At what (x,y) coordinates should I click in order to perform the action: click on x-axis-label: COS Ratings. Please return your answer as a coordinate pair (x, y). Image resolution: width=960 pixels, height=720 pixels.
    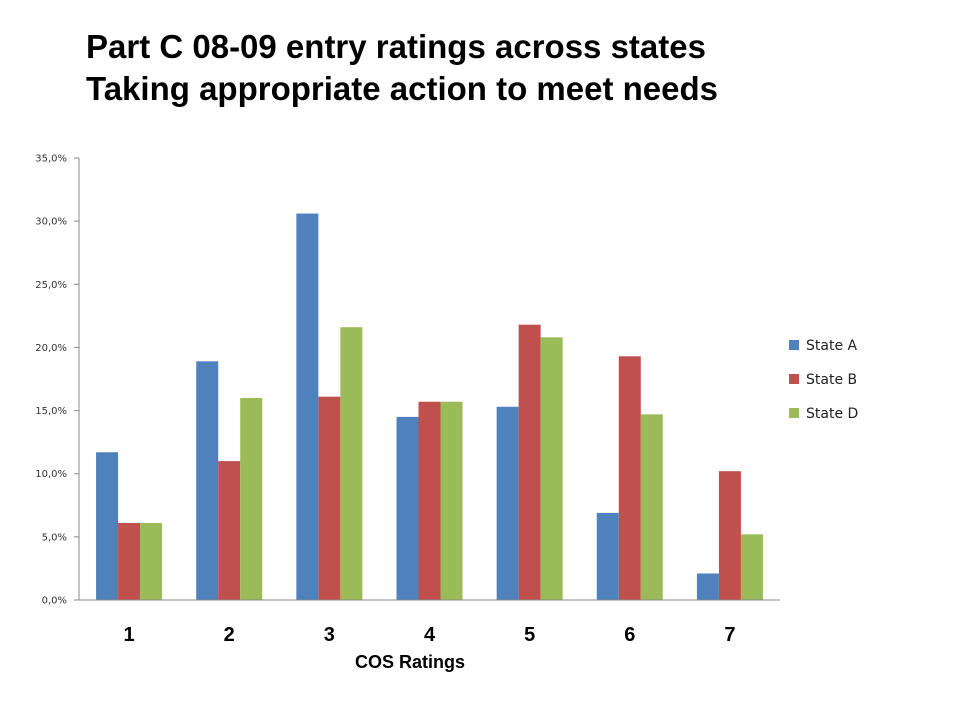
    Looking at the image, I should click on (410, 662).